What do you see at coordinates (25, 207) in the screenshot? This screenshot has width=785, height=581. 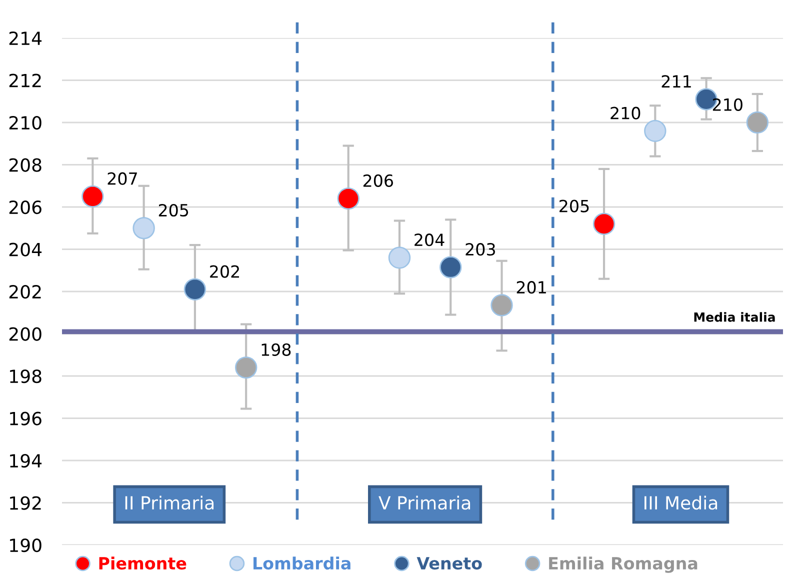 I see `y-tick-label: 206` at bounding box center [25, 207].